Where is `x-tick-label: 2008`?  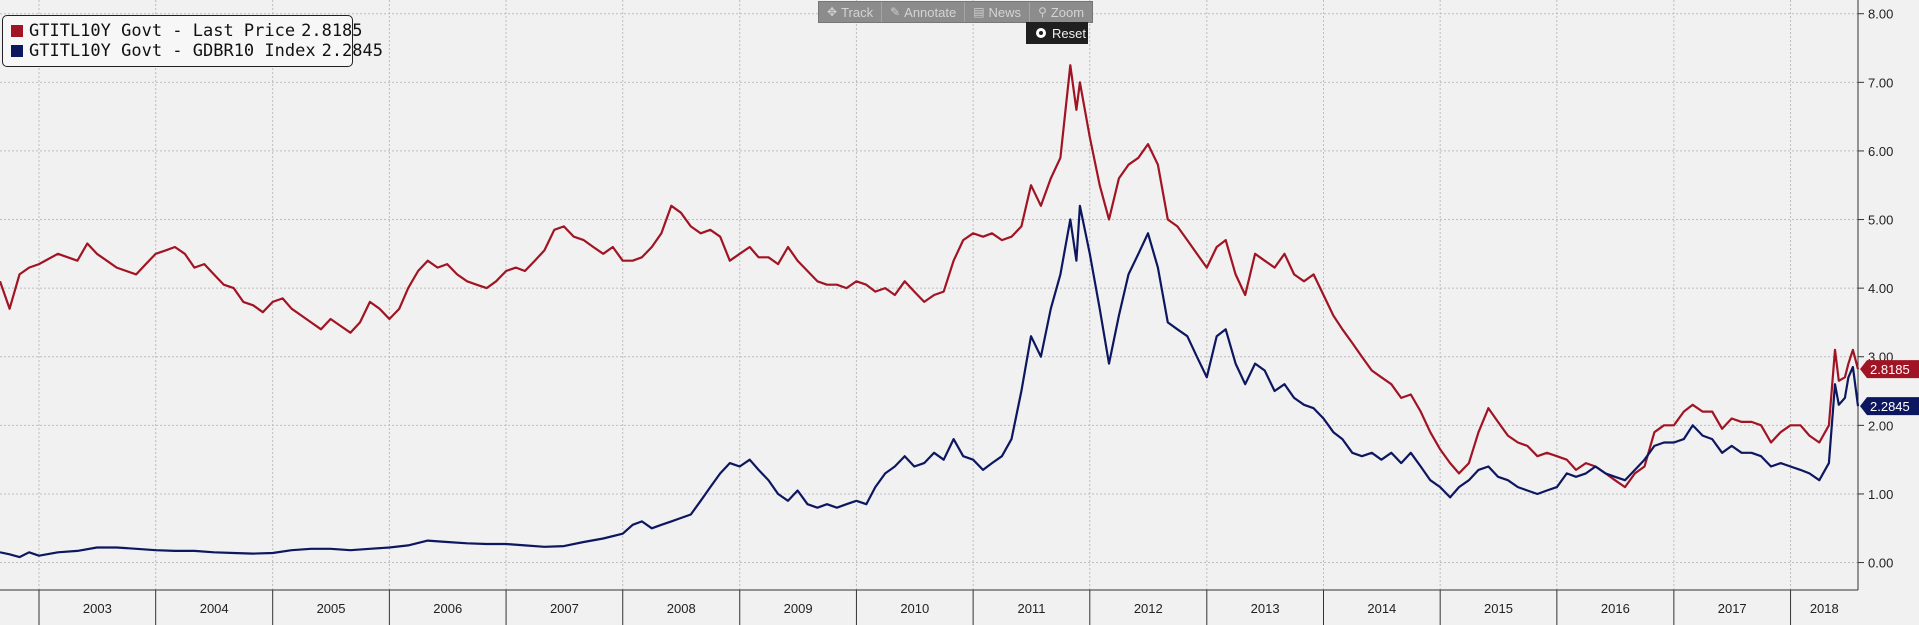 x-tick-label: 2008 is located at coordinates (681, 608).